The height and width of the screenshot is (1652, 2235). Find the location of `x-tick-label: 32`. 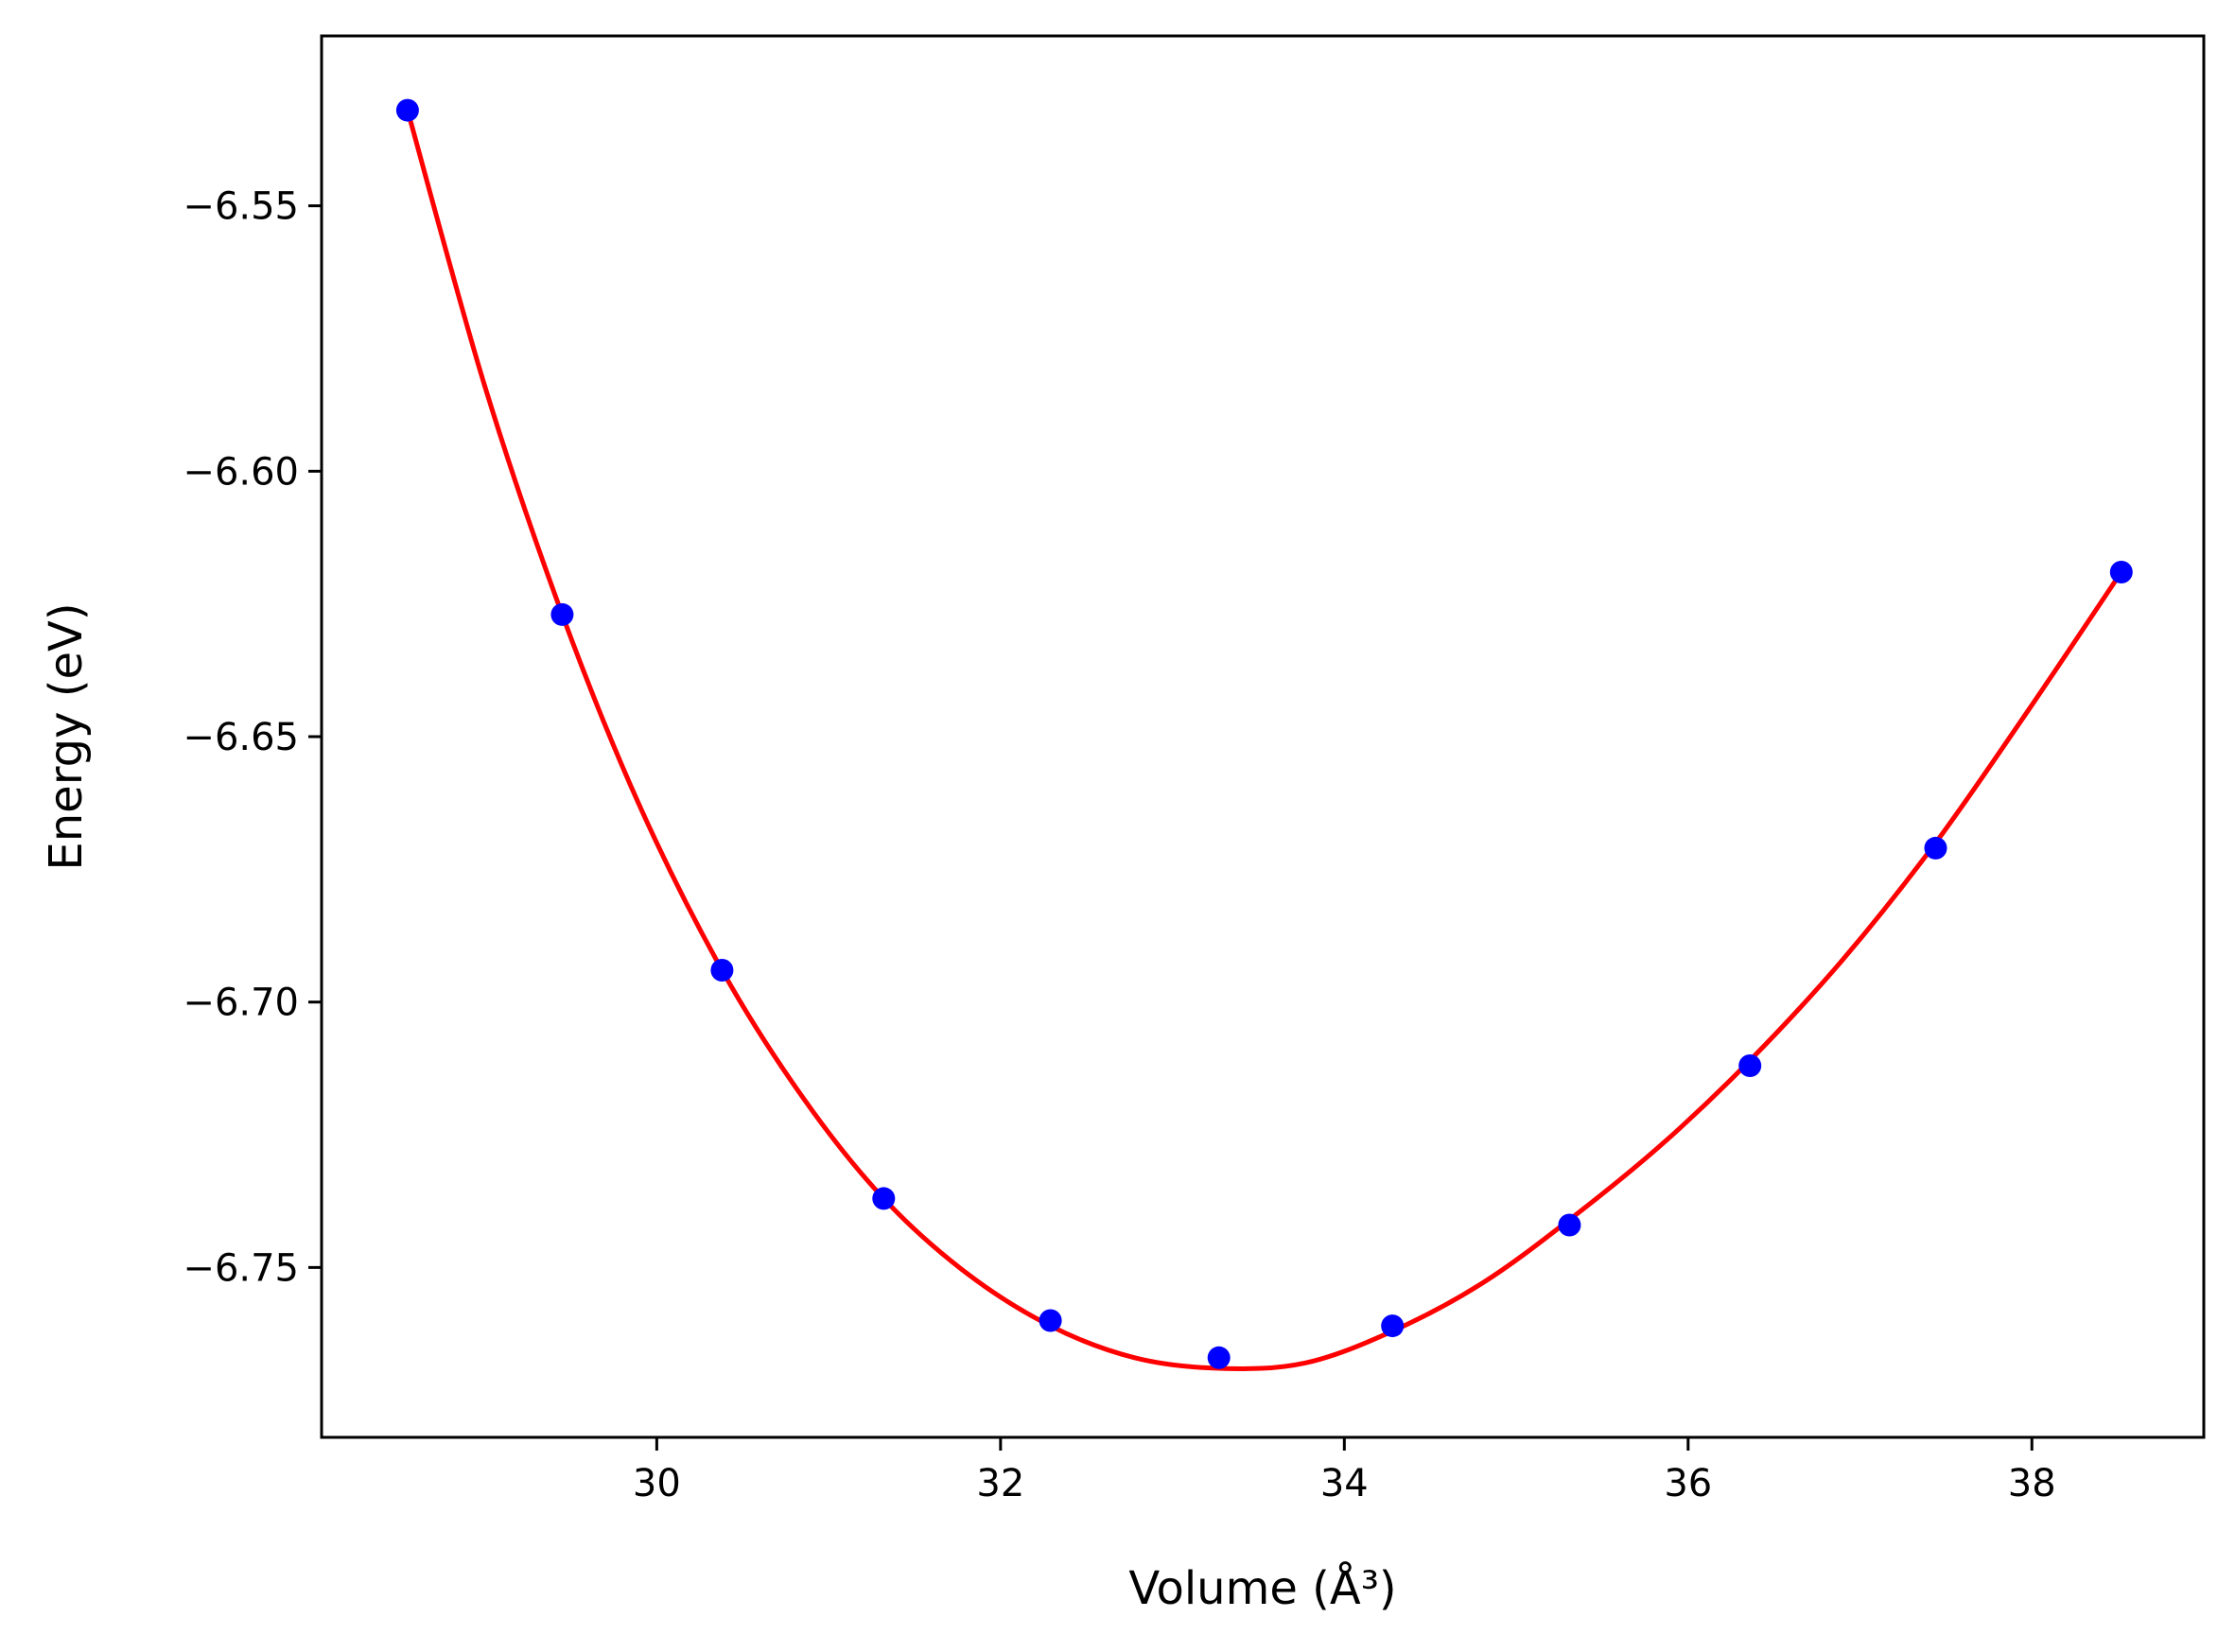

x-tick-label: 32 is located at coordinates (1000, 1484).